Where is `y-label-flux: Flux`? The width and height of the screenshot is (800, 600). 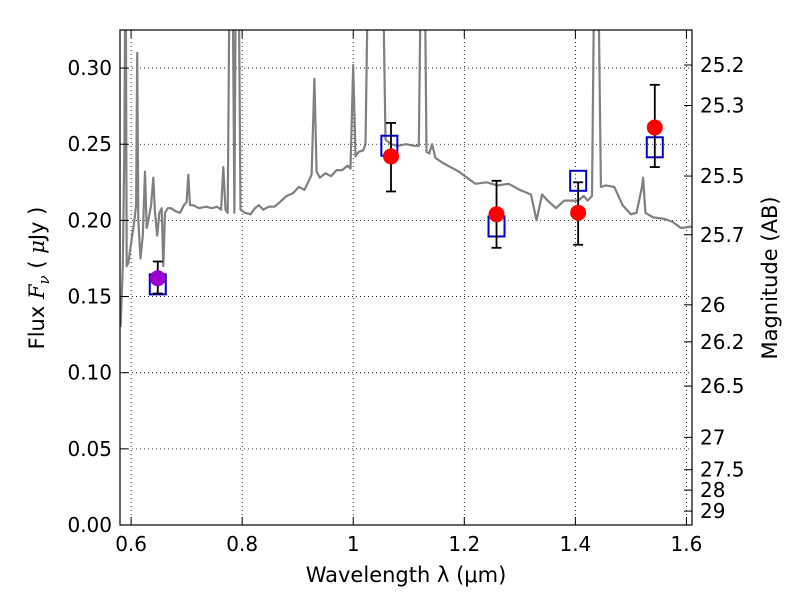 y-label-flux: Flux is located at coordinates (37, 324).